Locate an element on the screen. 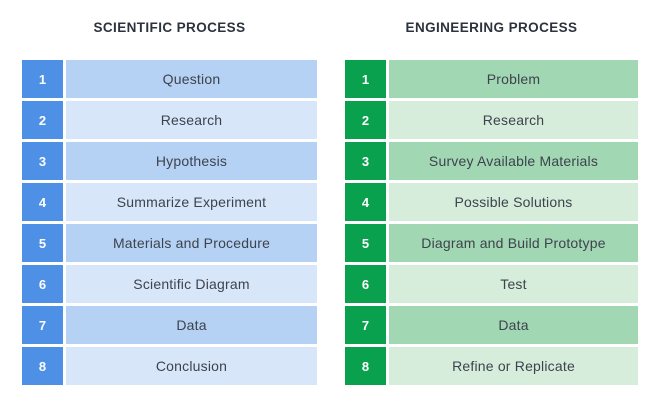 This screenshot has width=665, height=414. step-label: Possible Solutions is located at coordinates (513, 202).